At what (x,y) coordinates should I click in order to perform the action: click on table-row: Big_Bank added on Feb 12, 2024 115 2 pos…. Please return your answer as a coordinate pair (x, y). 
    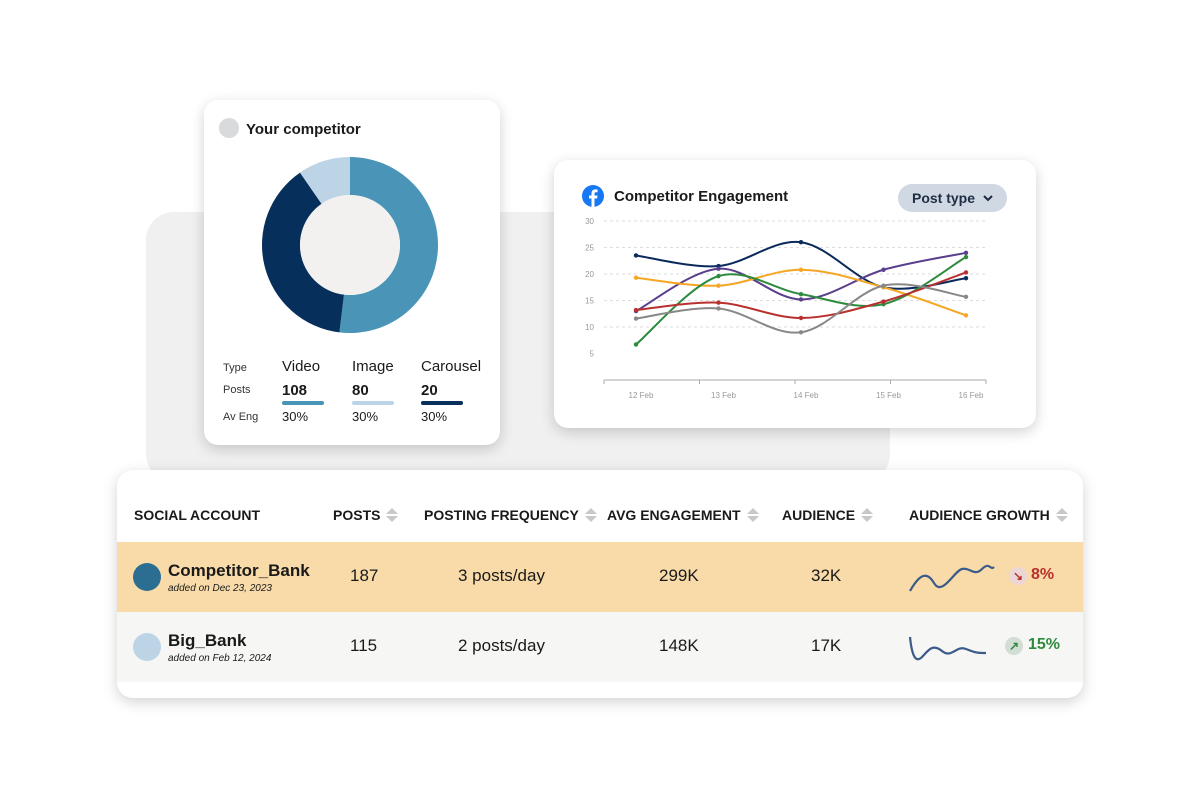
    Looking at the image, I should click on (600, 647).